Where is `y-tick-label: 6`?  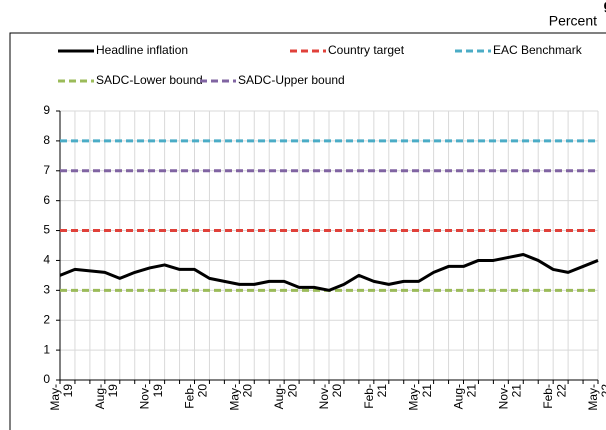 y-tick-label: 6 is located at coordinates (46, 200).